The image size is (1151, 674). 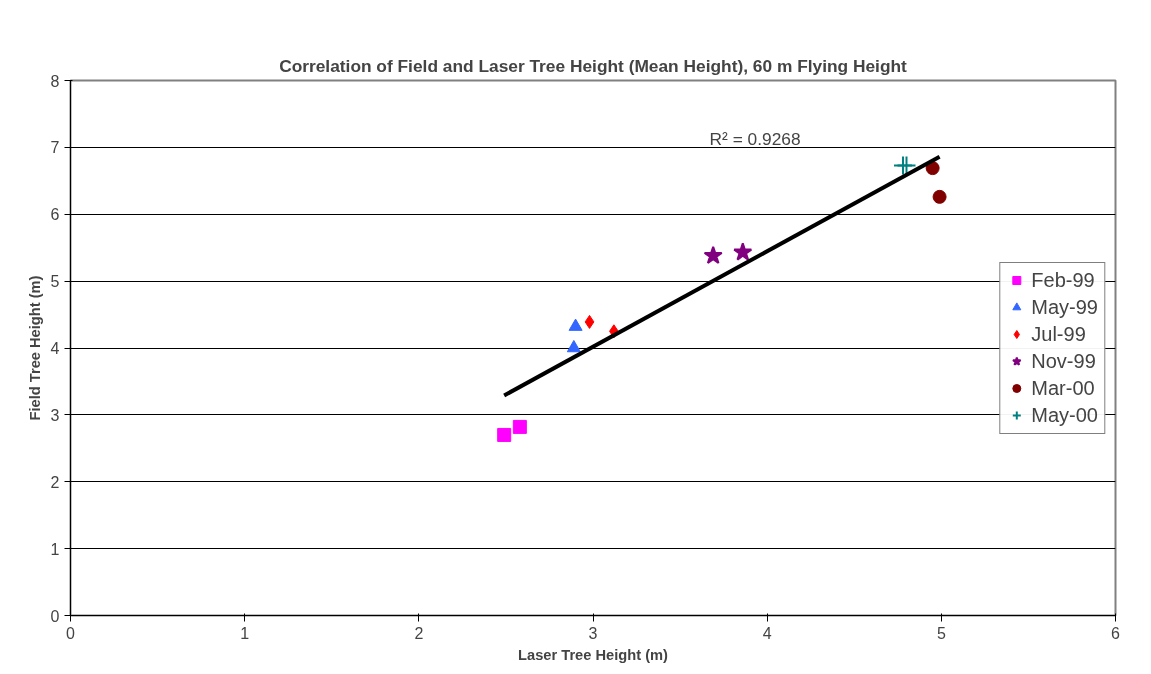 I want to click on y-tick-label: 4, so click(x=55, y=348).